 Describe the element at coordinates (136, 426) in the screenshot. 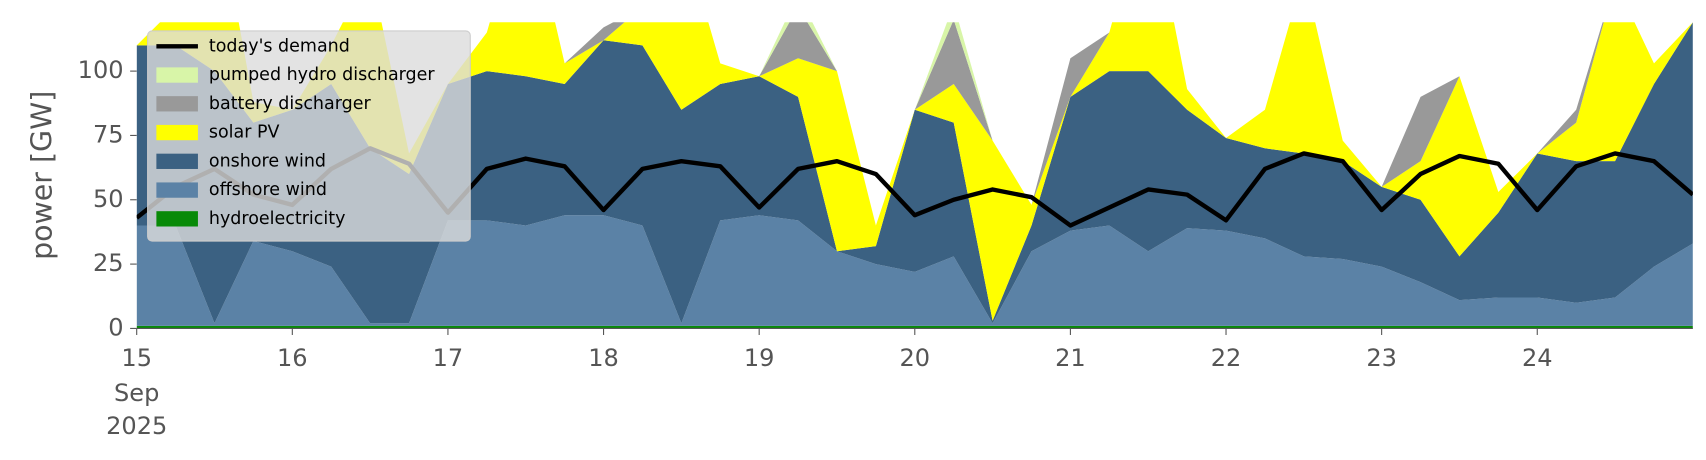

I see `x-tick-sublabel: 2025` at that location.